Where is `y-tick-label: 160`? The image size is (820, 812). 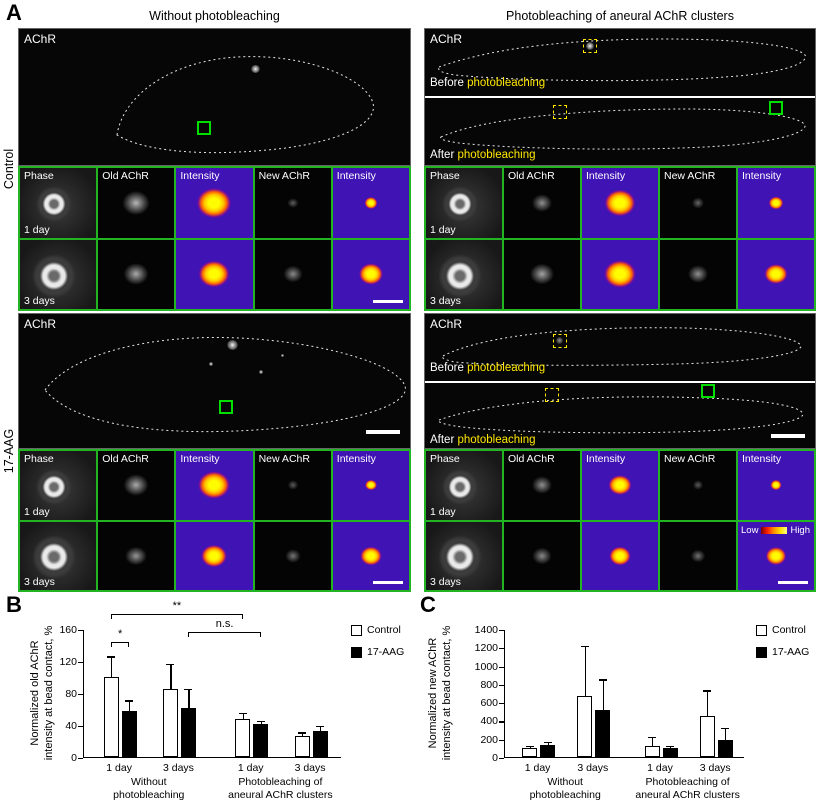 y-tick-label: 160 is located at coordinates (68, 630).